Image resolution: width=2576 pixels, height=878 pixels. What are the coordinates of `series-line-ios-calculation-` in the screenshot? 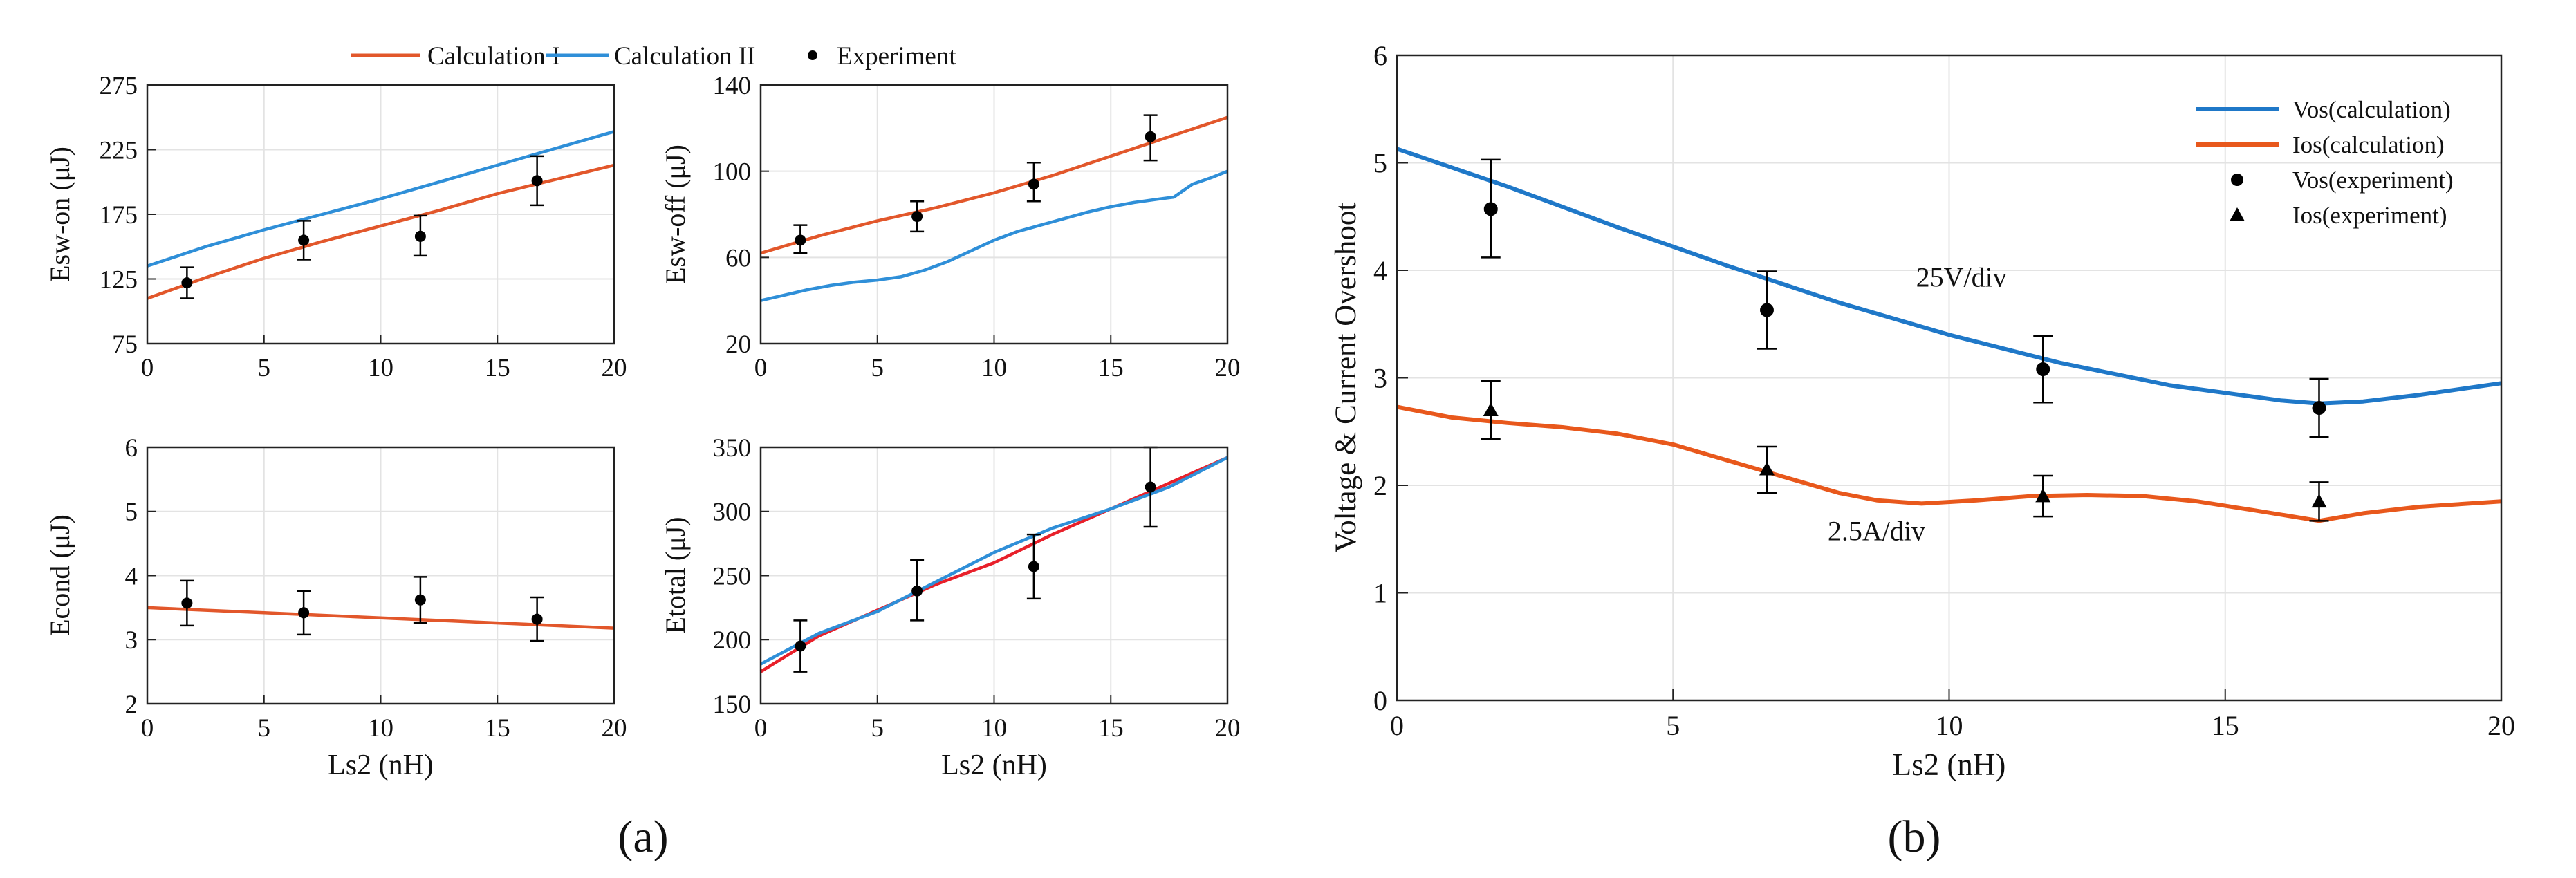 It's located at (1949, 463).